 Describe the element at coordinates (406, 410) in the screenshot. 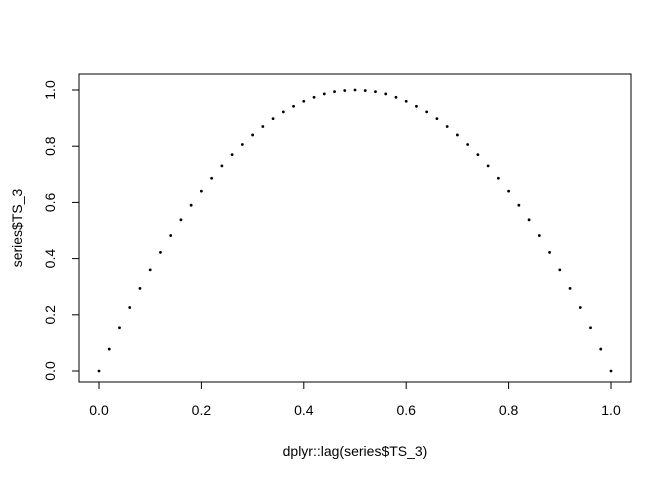

I see `x-tick-label: 0.6` at that location.